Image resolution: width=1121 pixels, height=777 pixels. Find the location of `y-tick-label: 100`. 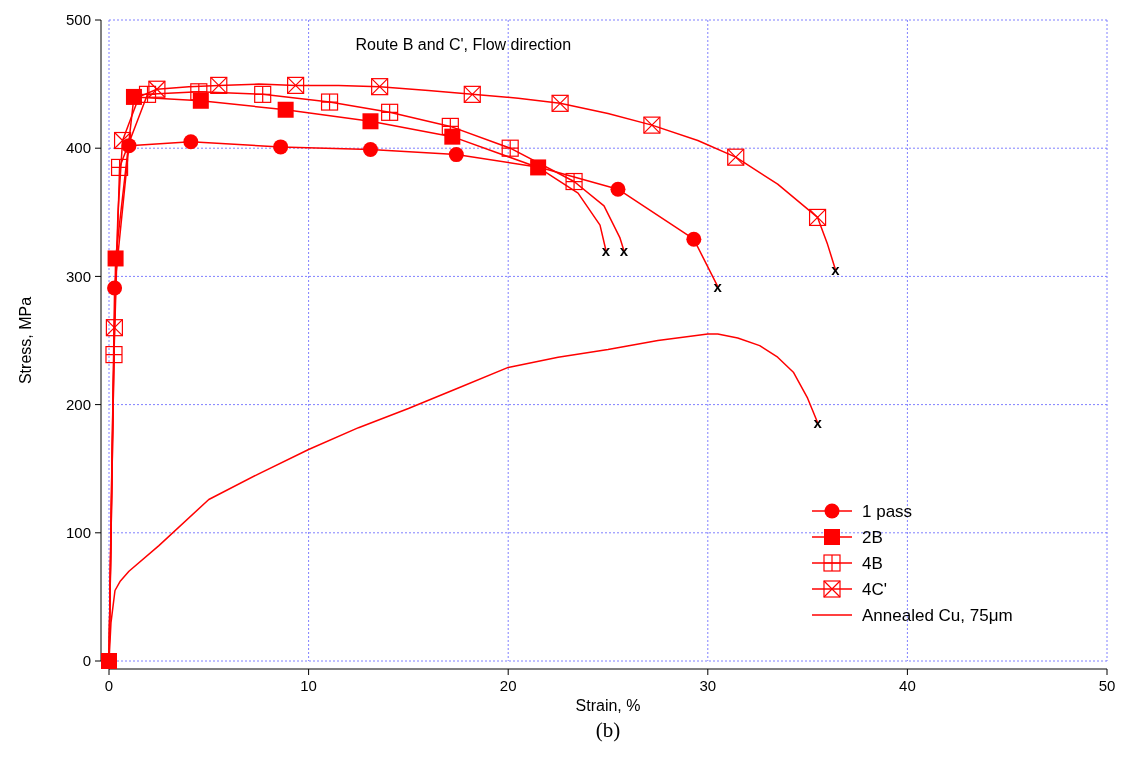

y-tick-label: 100 is located at coordinates (78, 533).